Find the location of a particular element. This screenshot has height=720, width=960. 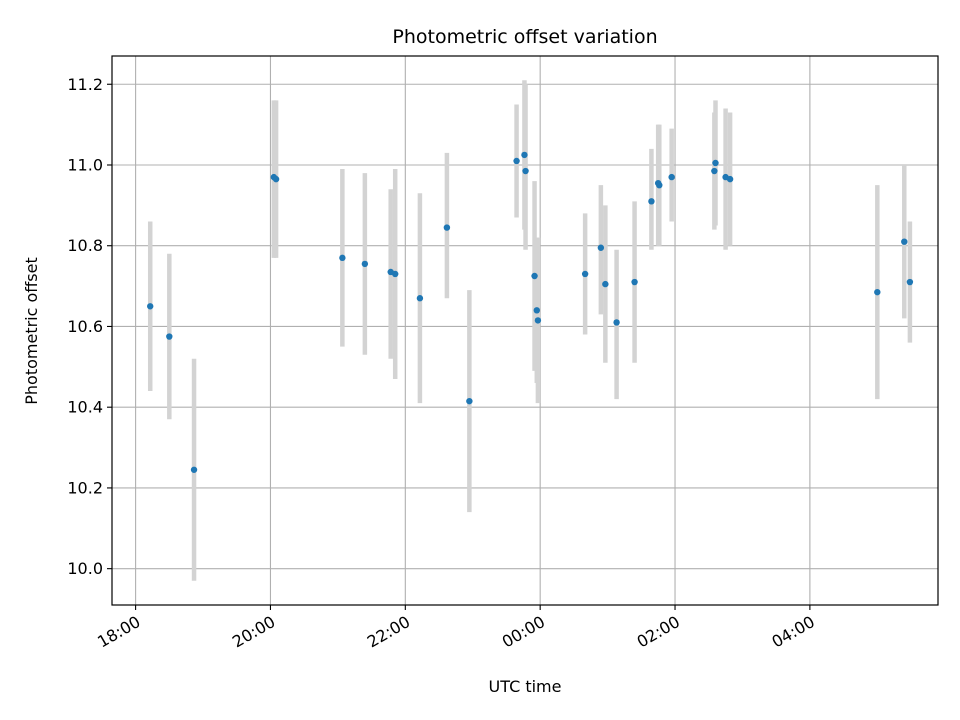

x-axis-label: UTC time is located at coordinates (525, 686).